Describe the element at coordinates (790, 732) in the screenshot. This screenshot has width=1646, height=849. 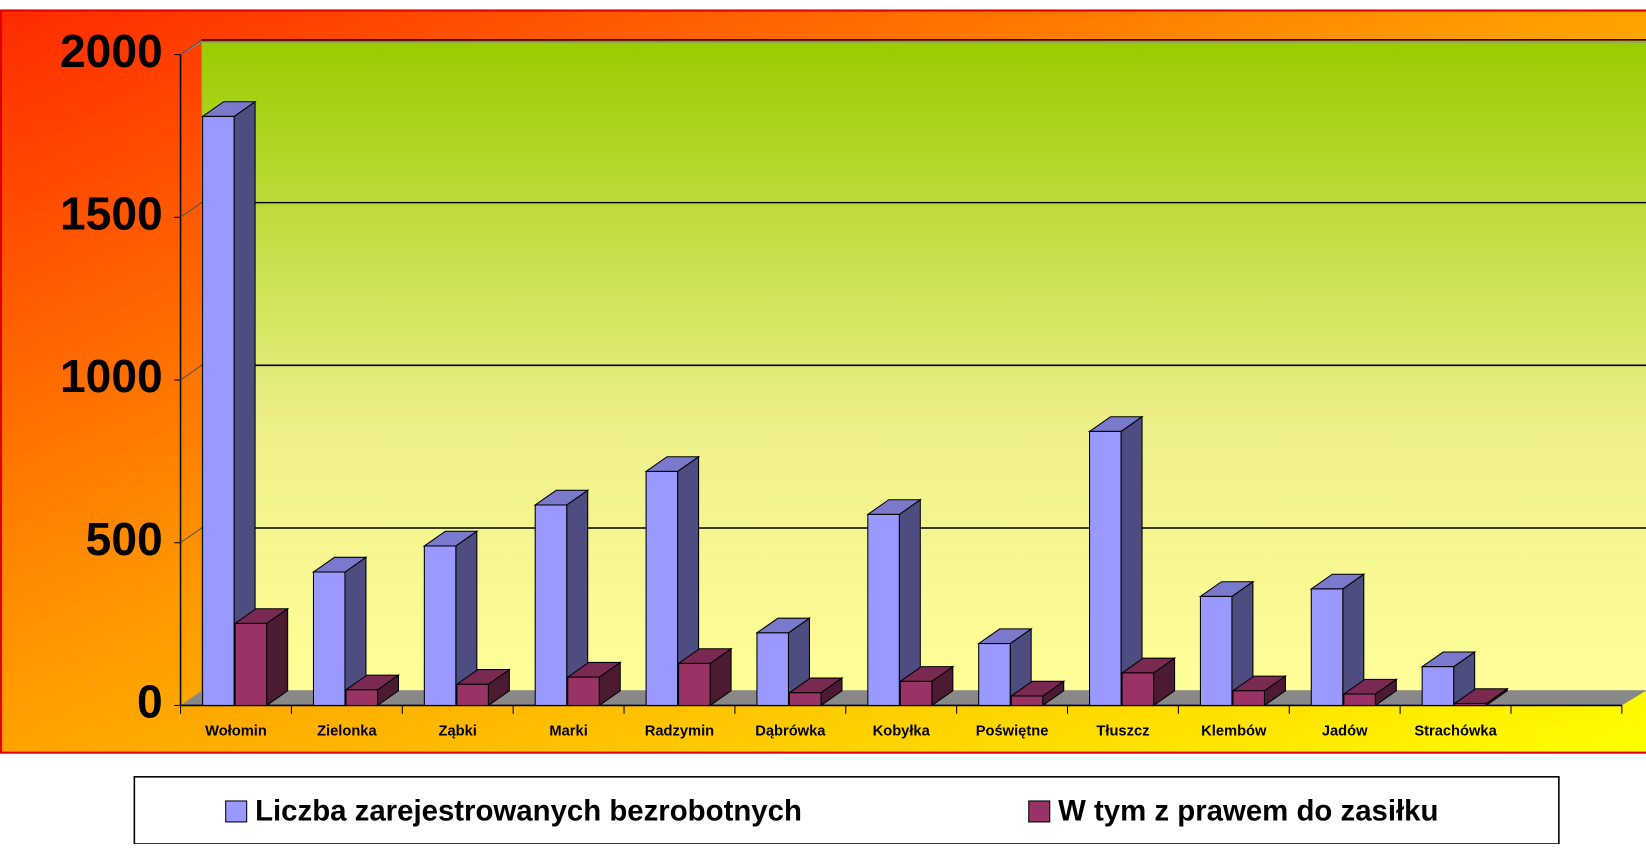
I see `x-tick-label: Dąbrówka` at that location.